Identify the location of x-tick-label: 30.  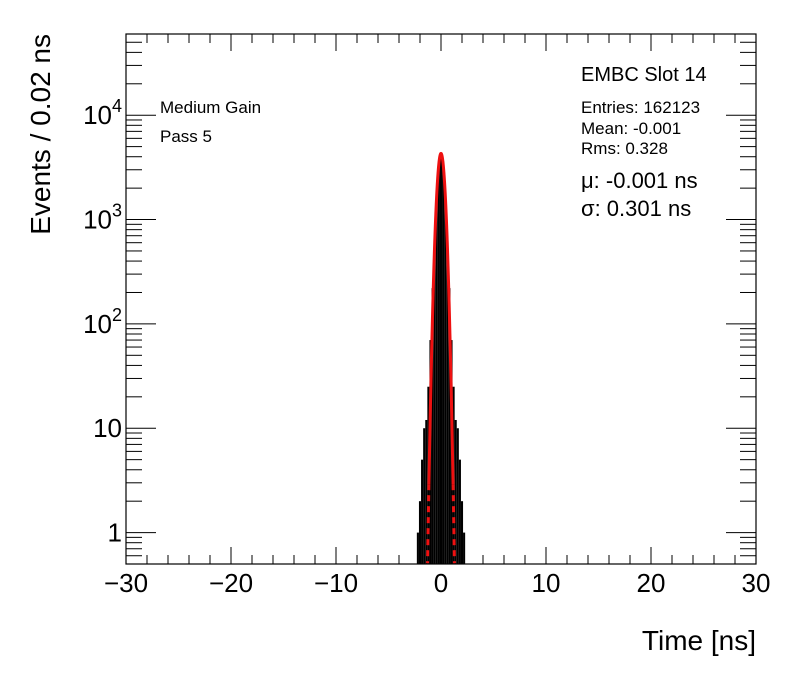
(756, 583).